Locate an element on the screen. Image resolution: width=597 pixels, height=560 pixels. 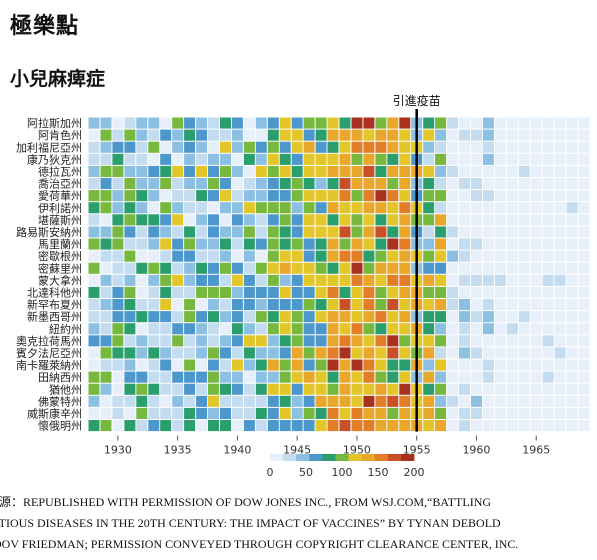
legend-swatch is located at coordinates (290, 457).